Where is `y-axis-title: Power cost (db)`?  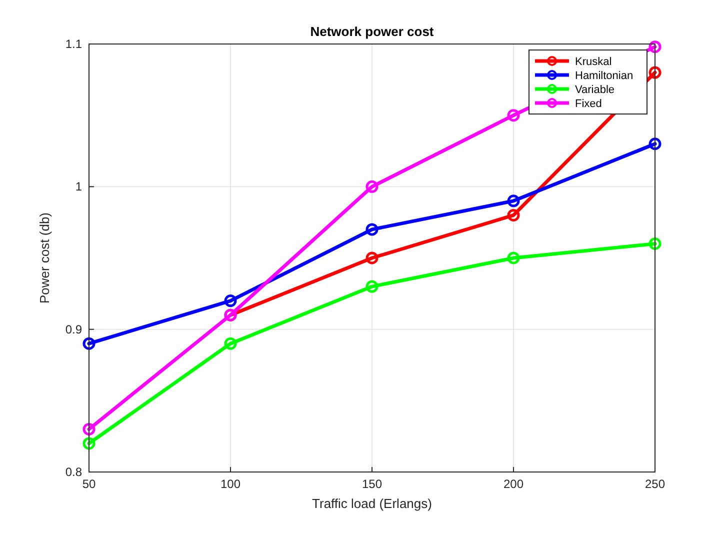
y-axis-title: Power cost (db) is located at coordinates (44, 258).